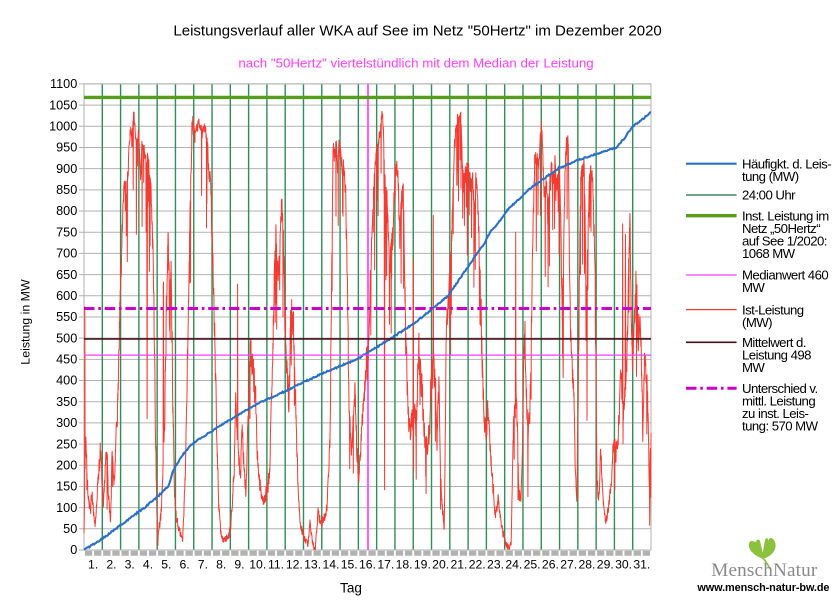 The width and height of the screenshot is (834, 605). Describe the element at coordinates (66, 169) in the screenshot. I see `svg-text: 900` at that location.